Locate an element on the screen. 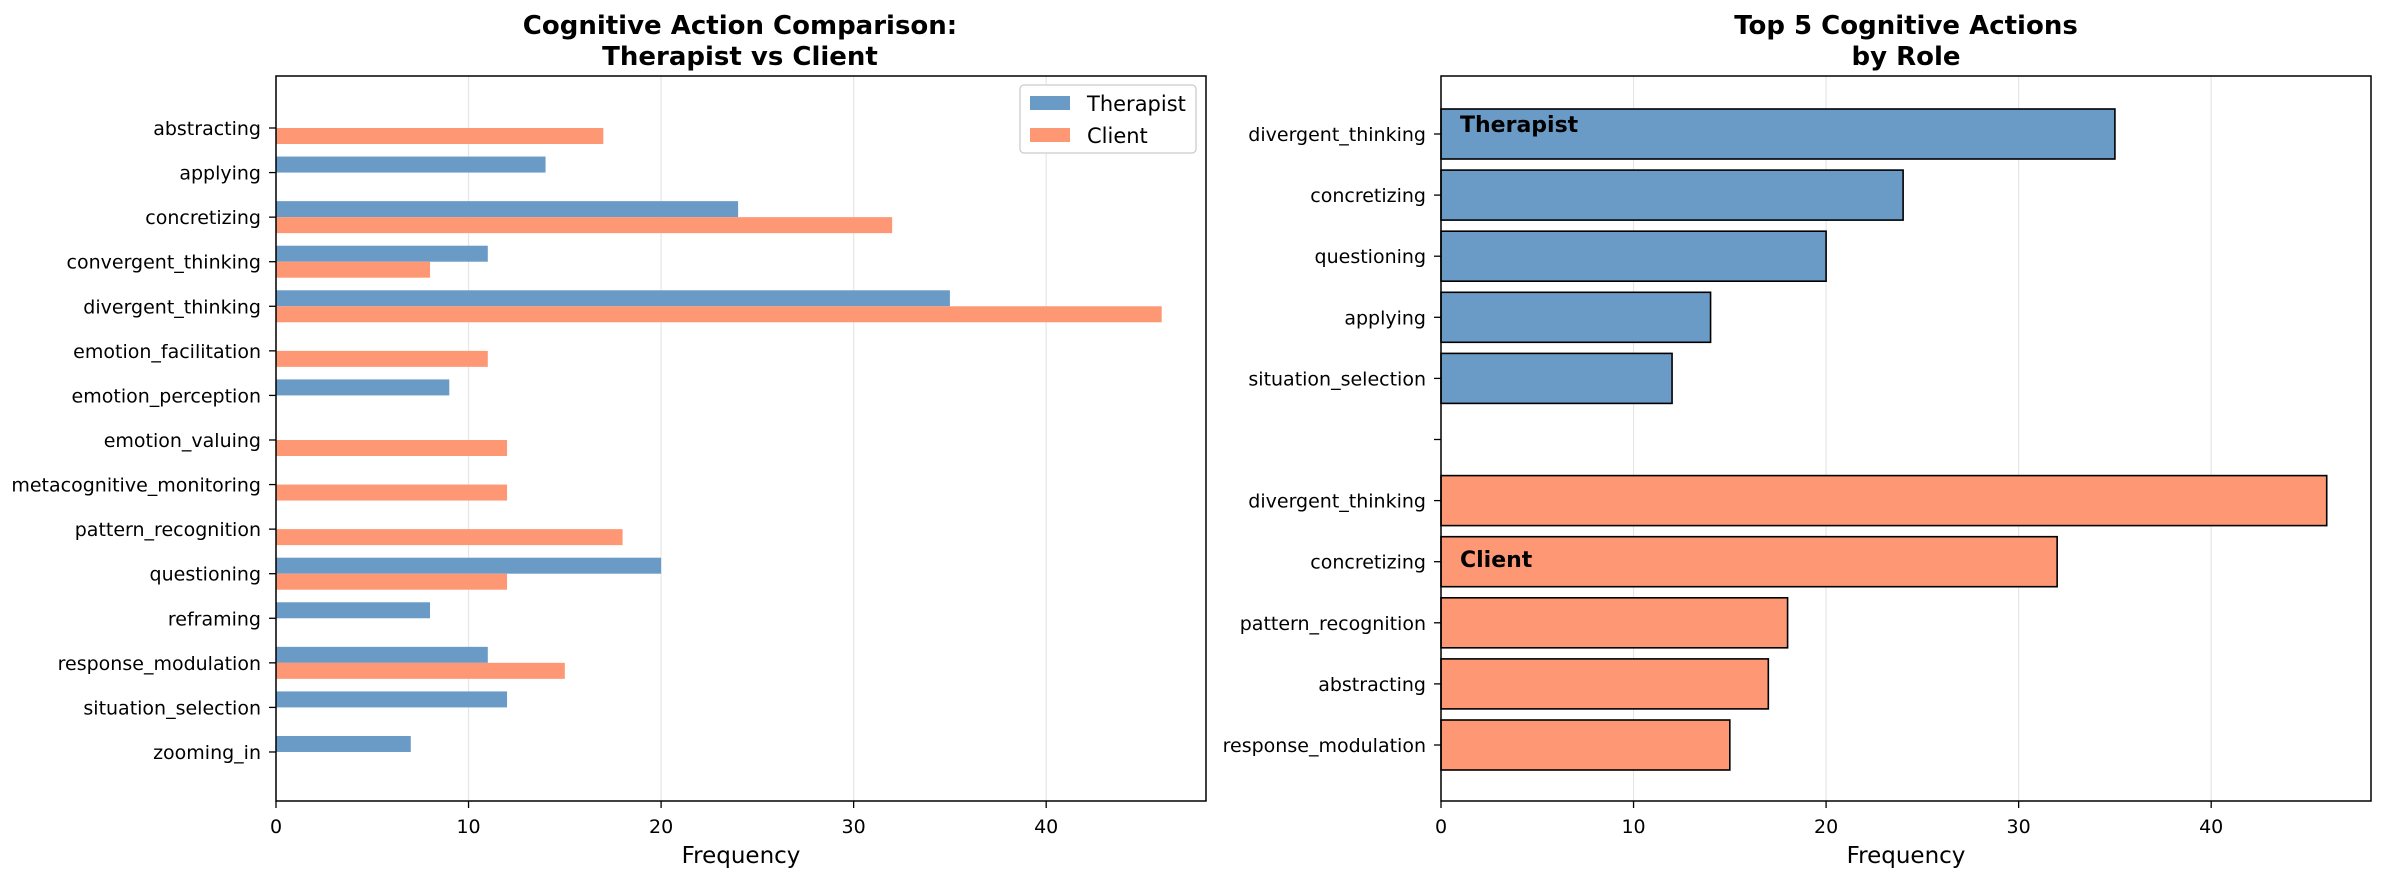 The width and height of the screenshot is (2384, 882). bar-client-metacognitive-monitoring is located at coordinates (392, 492).